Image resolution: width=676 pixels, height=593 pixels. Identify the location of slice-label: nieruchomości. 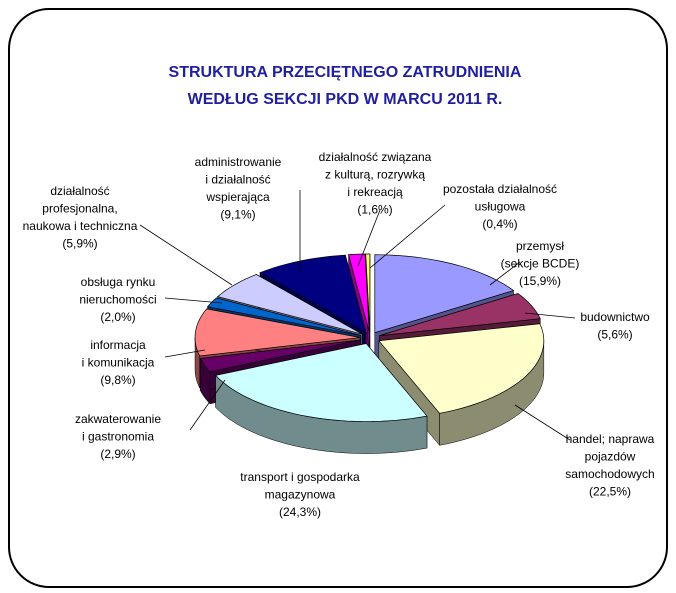
(117, 300).